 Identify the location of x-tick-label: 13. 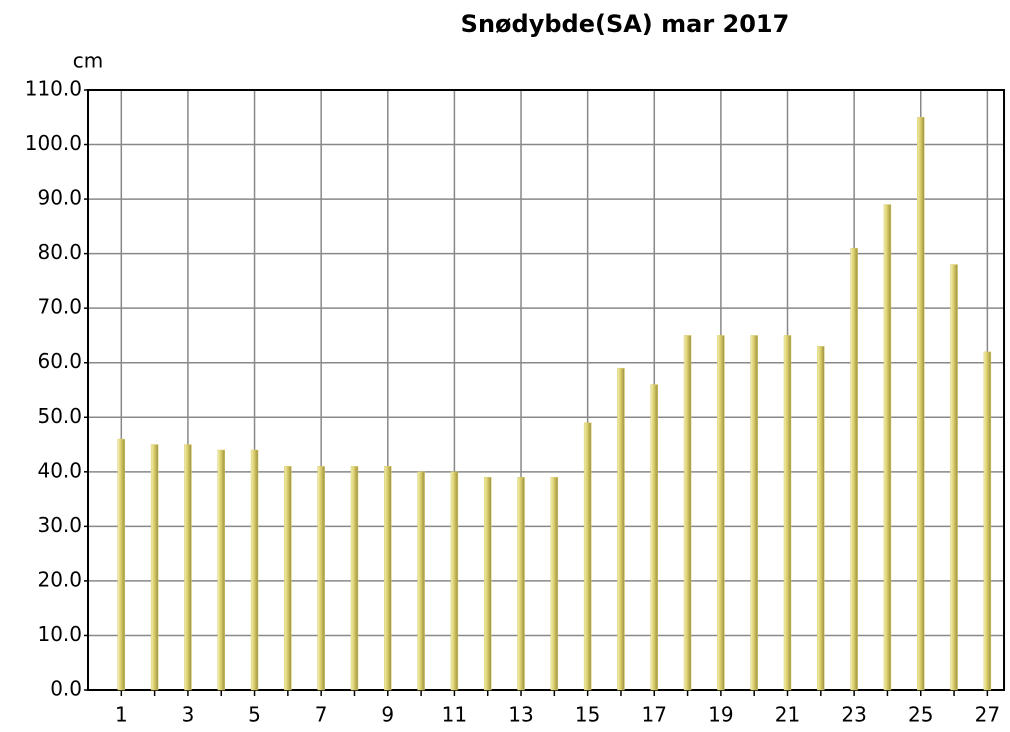
(520, 715).